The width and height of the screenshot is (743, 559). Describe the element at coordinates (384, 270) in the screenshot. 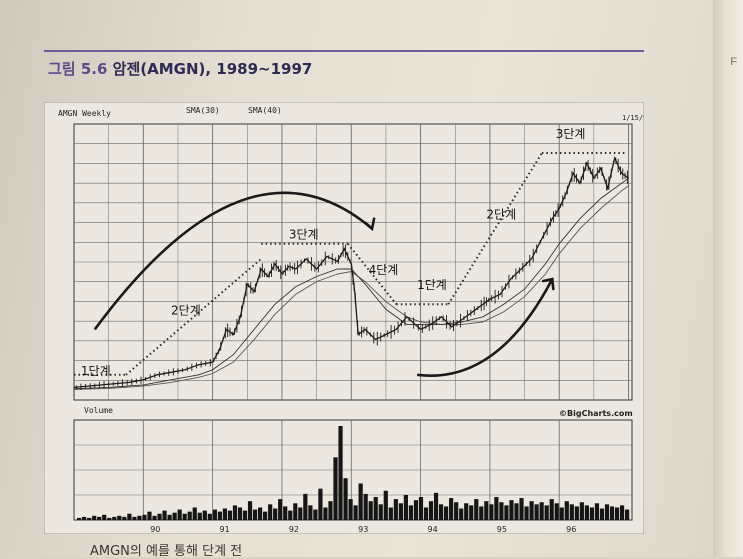

I see `stage-label-3: 4단계` at that location.